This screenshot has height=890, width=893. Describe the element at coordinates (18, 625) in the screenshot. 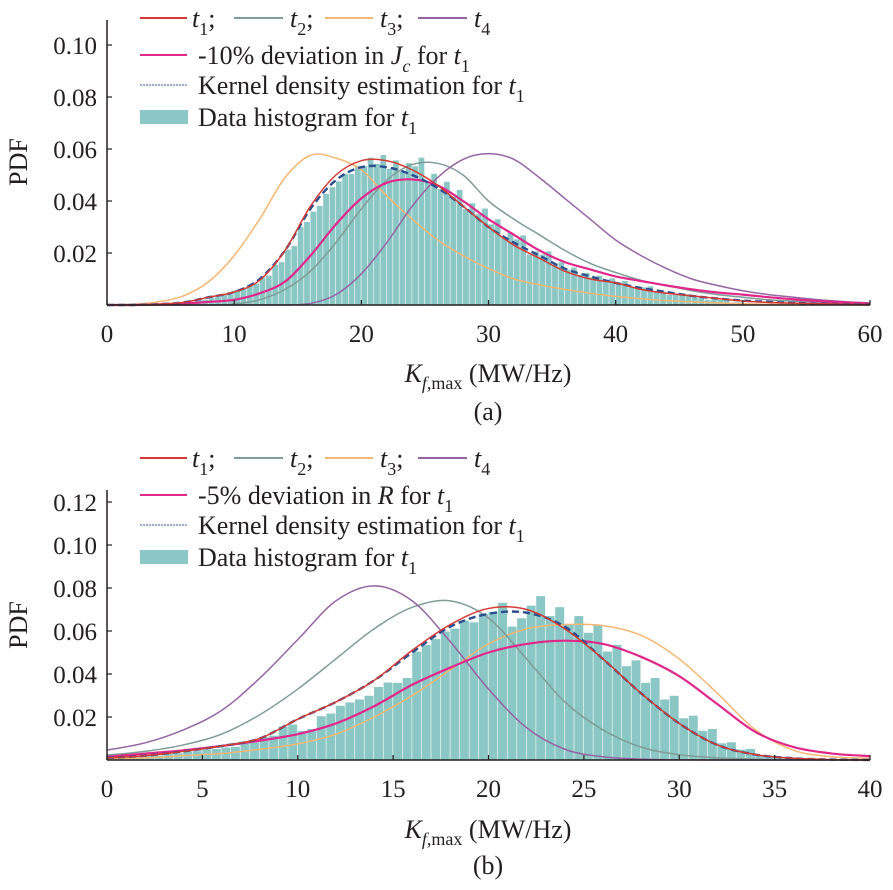

I see `y-axis-label: PDF` at that location.